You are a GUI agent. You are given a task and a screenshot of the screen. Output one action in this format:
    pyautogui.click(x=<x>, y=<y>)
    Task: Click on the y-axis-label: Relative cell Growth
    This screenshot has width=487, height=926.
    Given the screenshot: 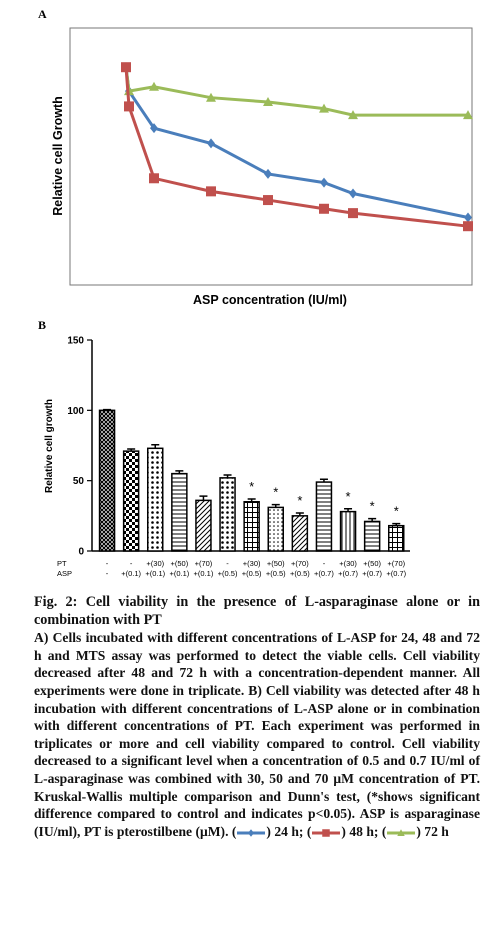 What is the action you would take?
    pyautogui.click(x=58, y=155)
    